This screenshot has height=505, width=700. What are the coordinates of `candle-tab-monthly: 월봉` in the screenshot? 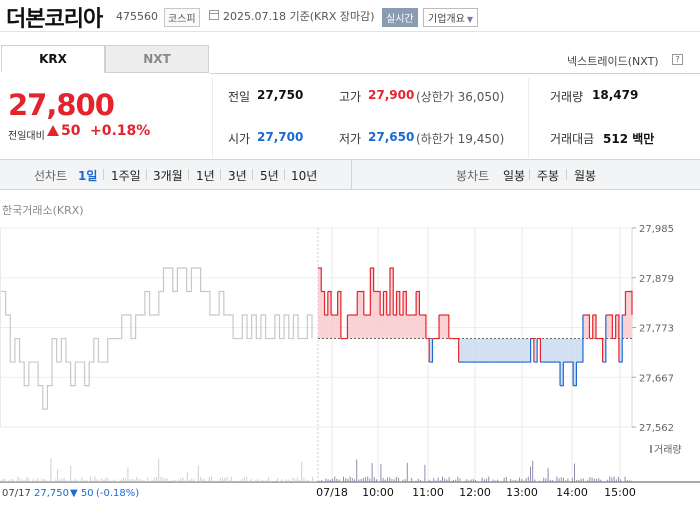 It's located at (585, 176).